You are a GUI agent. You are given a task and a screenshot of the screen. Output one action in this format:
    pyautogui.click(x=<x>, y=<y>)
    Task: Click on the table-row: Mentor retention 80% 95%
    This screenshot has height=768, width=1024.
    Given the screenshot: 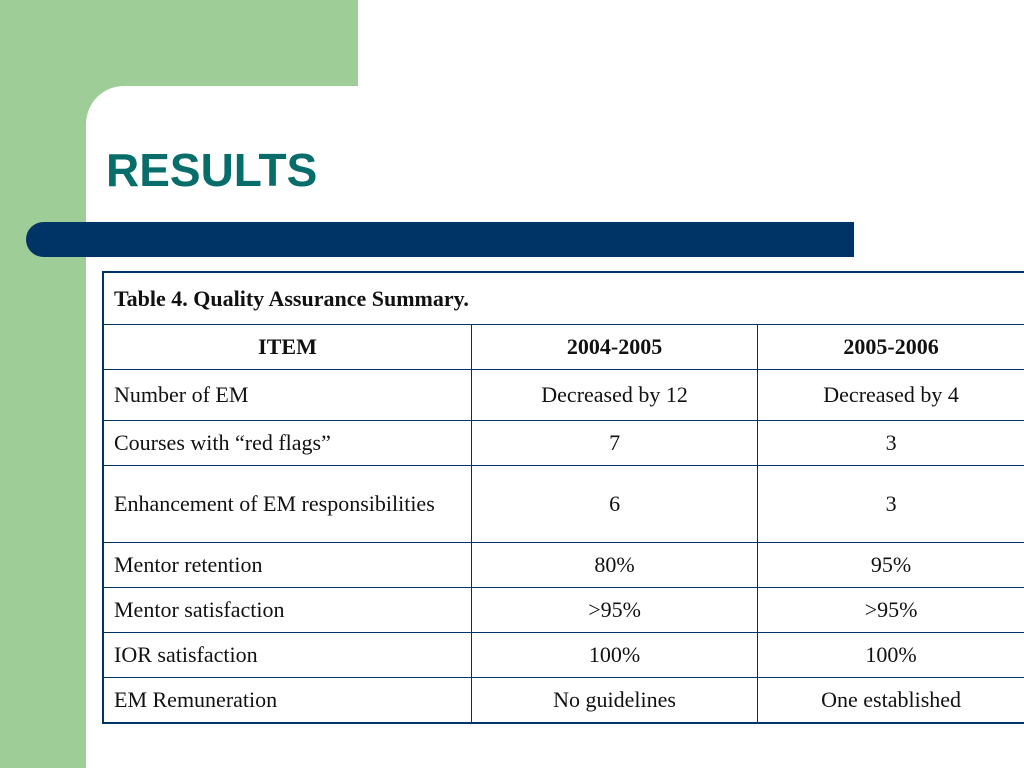 What is the action you would take?
    pyautogui.click(x=563, y=565)
    